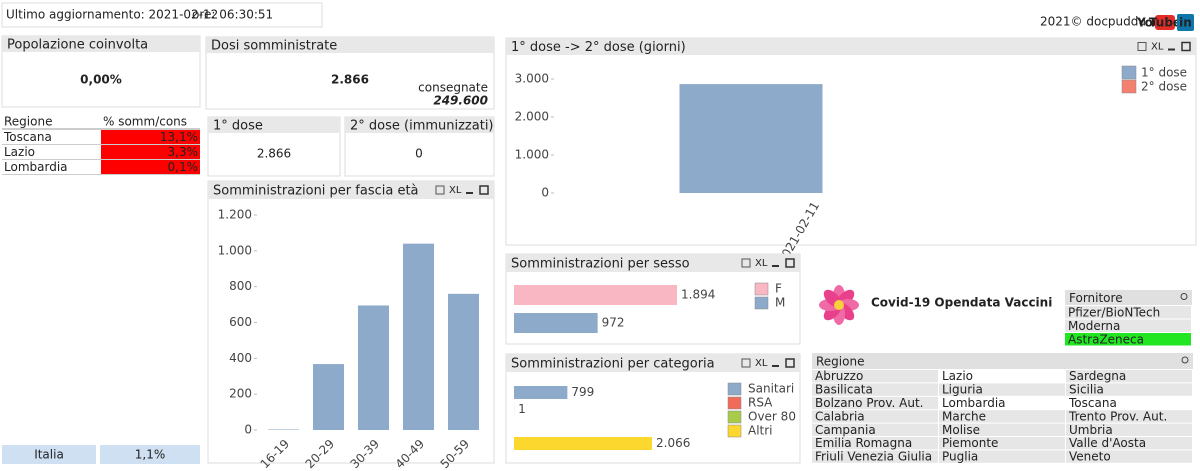  I want to click on listbox-item-label: Marche, so click(964, 416).